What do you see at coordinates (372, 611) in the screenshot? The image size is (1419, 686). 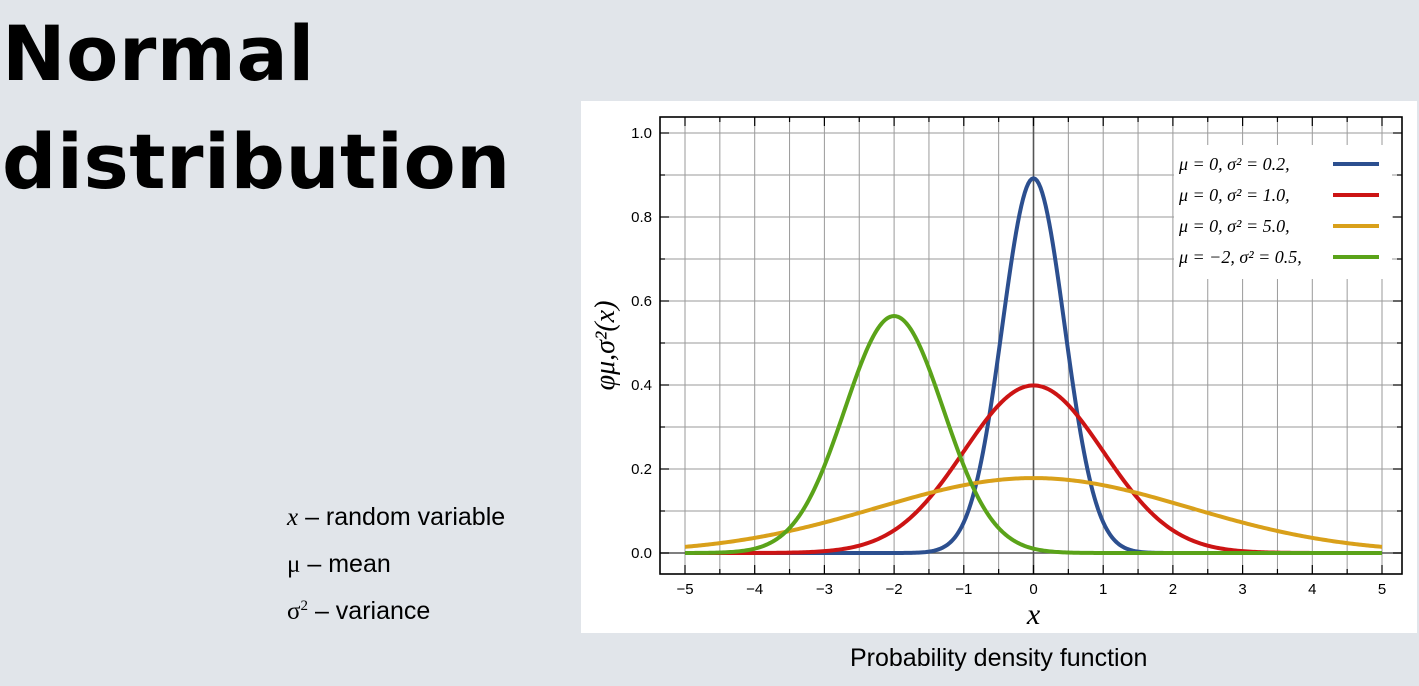 I see `definition-text: – variance` at bounding box center [372, 611].